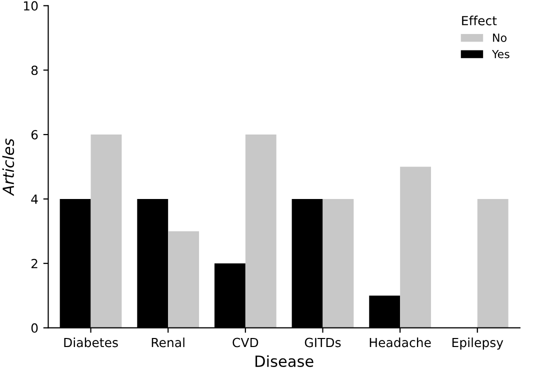 This screenshot has height=379, width=536. I want to click on x-tick-label: GITDs, so click(322, 343).